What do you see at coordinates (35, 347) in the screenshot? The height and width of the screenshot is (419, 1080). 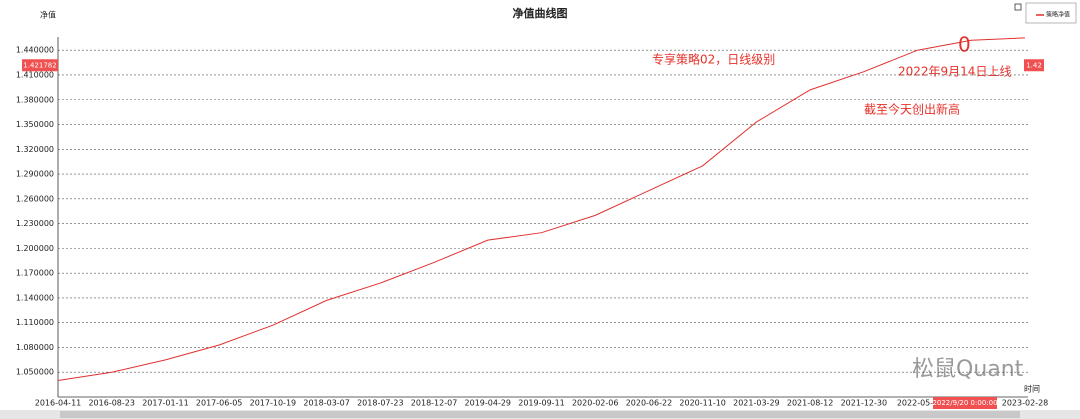 I see `y-tick-label: 1.080000` at bounding box center [35, 347].